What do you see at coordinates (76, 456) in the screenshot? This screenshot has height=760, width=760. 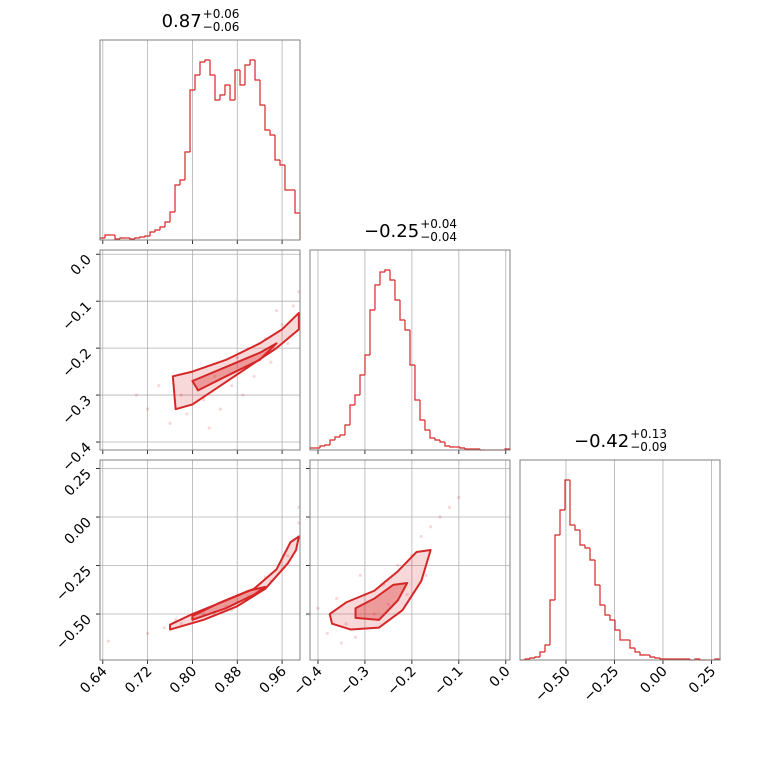 I see `y-tick-label: −0.4` at bounding box center [76, 456].